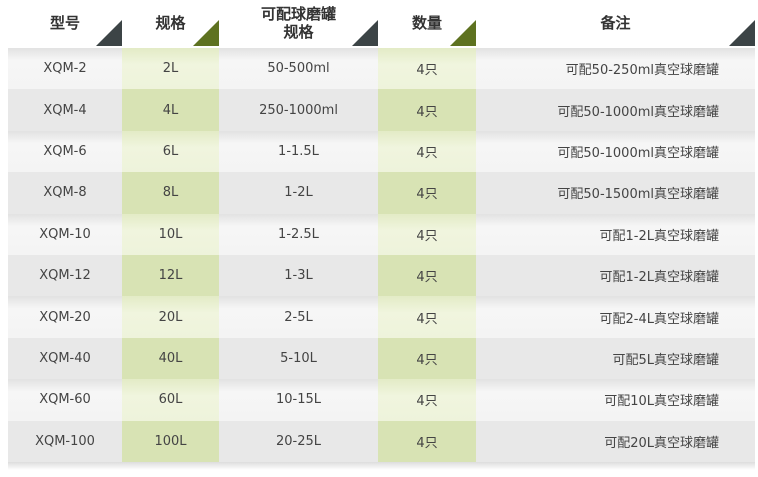 The height and width of the screenshot is (477, 758). Describe the element at coordinates (65, 110) in the screenshot. I see `cell-model: XQM-4` at that location.